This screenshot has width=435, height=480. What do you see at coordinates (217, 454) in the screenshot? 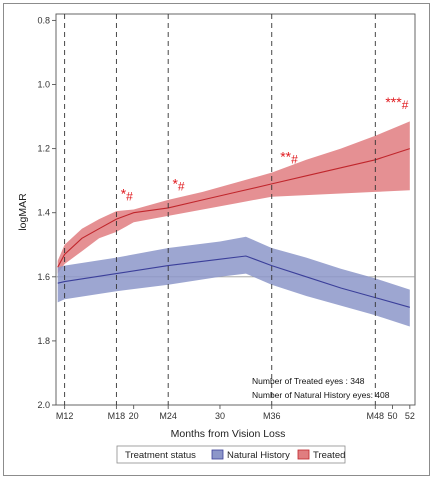
I see `legend-swatch-natural-history` at bounding box center [217, 454].